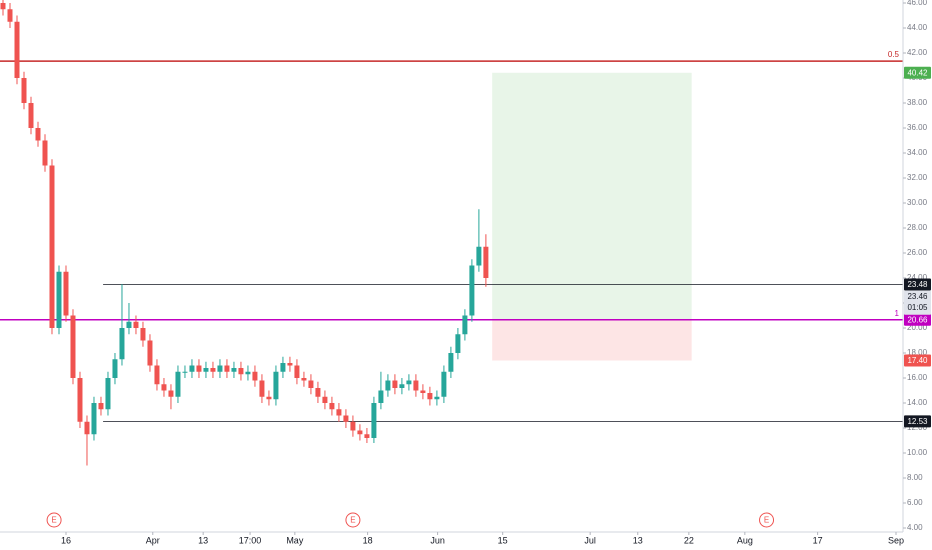  I want to click on price-label: 23.48, so click(917, 284).